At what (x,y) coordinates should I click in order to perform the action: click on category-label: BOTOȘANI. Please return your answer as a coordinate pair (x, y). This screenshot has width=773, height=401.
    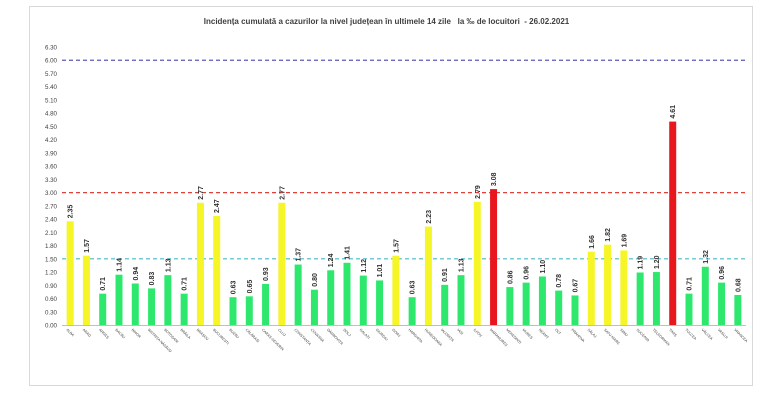
    Looking at the image, I should click on (171, 336).